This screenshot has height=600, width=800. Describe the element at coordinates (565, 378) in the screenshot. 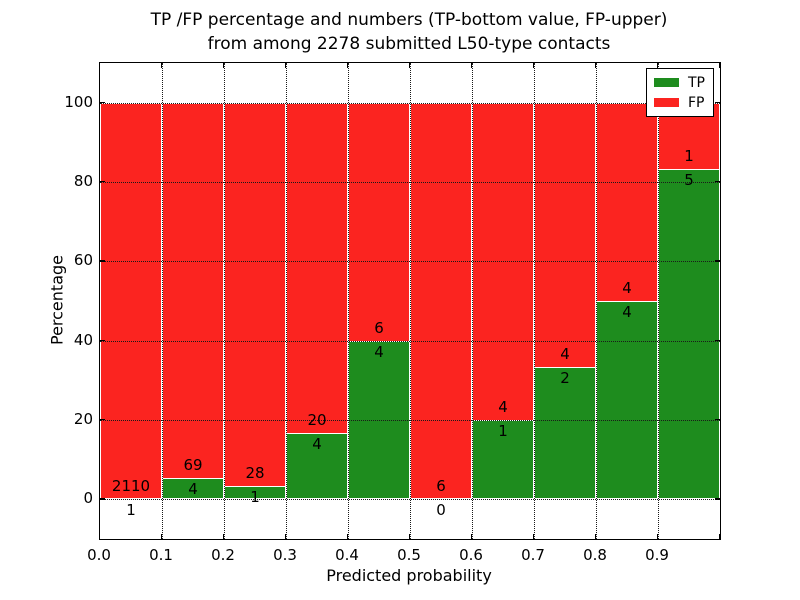

I see `tp-count-label: 2` at that location.